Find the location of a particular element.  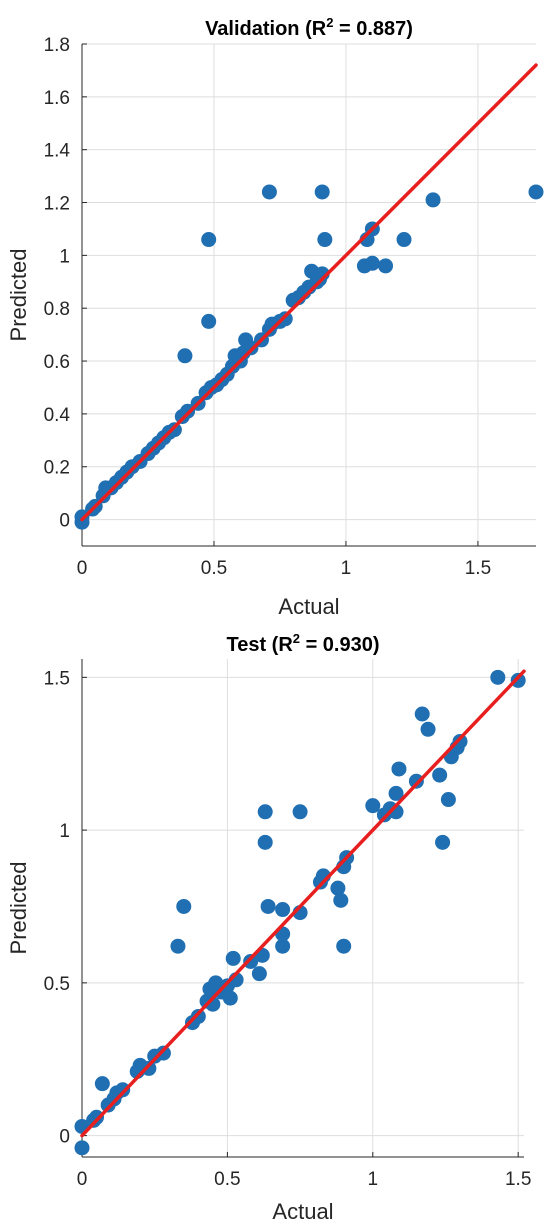

y-tick-label: 1.8 is located at coordinates (57, 45).